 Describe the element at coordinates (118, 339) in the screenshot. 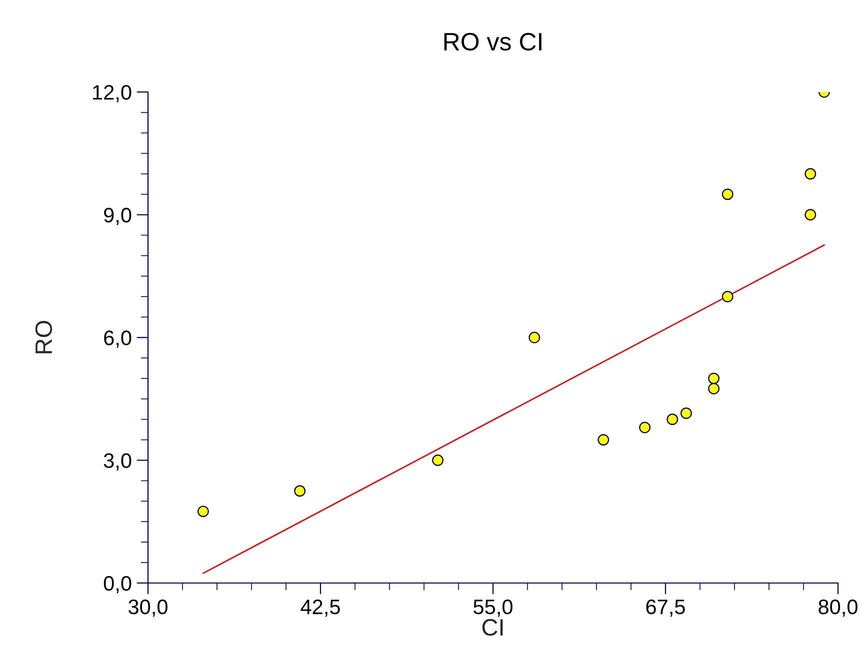

I see `y-tick-label: 6,0` at that location.